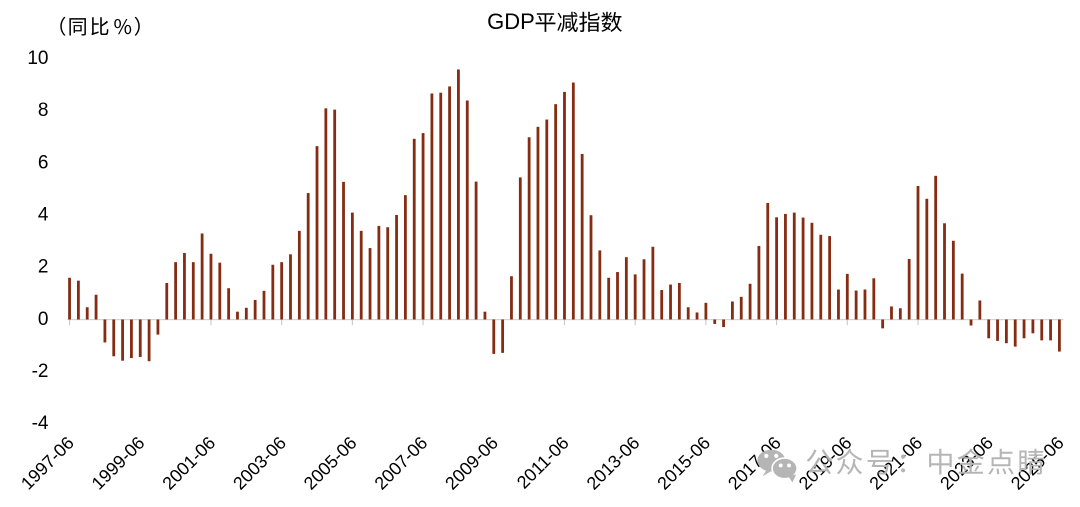 The height and width of the screenshot is (507, 1080). Describe the element at coordinates (43, 214) in the screenshot. I see `svg-text: 4` at that location.